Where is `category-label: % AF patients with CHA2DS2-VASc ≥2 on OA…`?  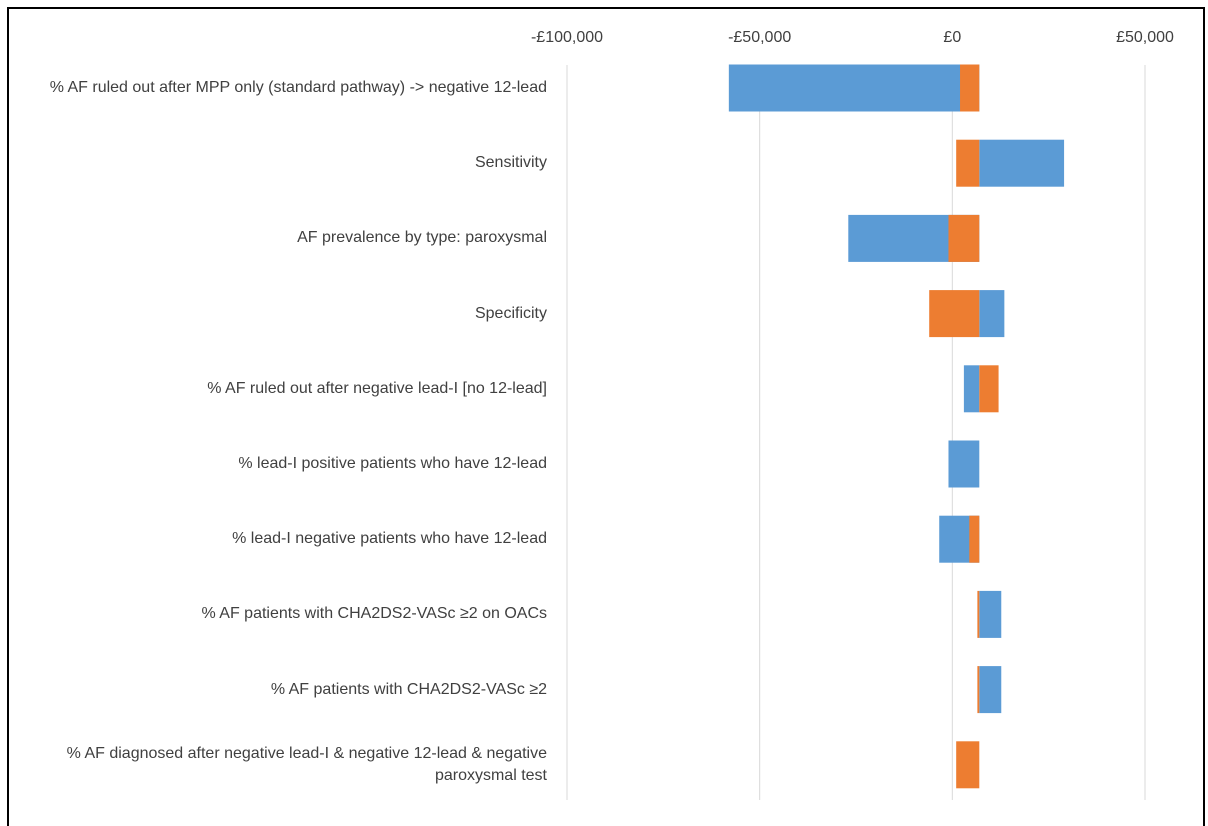
category-label: % AF patients with CHA2DS2-VASc ≥2 on OA… is located at coordinates (374, 614).